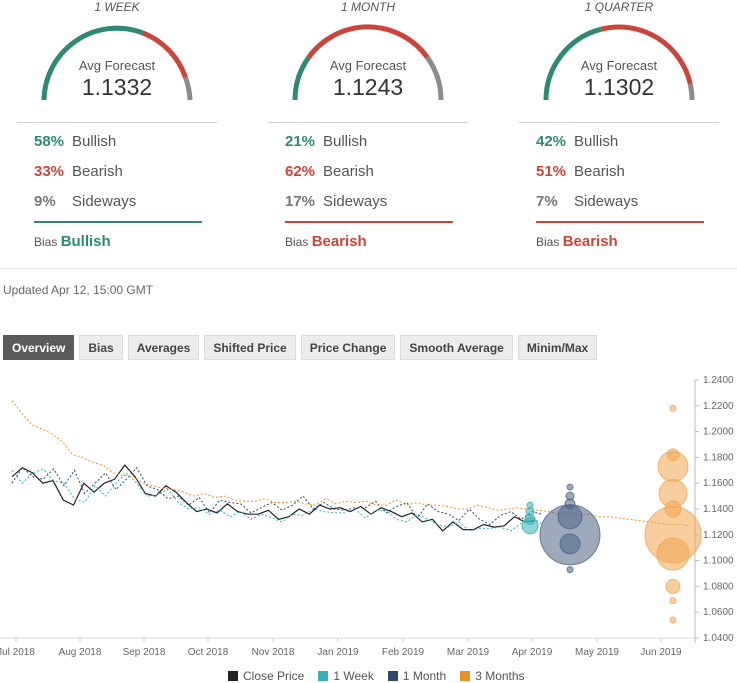  What do you see at coordinates (250, 347) in the screenshot?
I see `tab-shifted-price: Shifted Price` at bounding box center [250, 347].